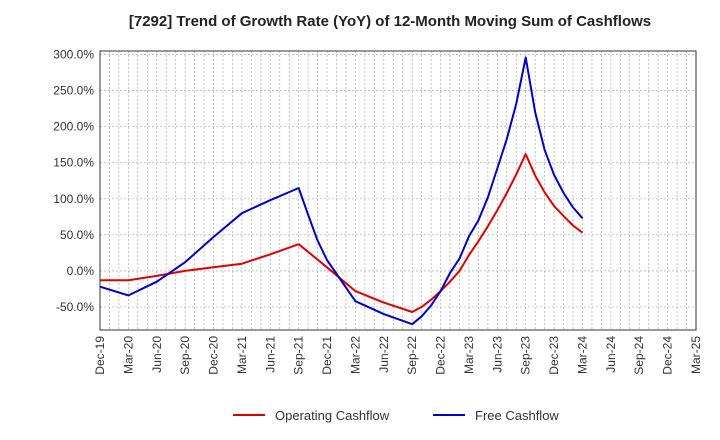  What do you see at coordinates (242, 355) in the screenshot?
I see `x-tick-label: Mar-21` at bounding box center [242, 355].